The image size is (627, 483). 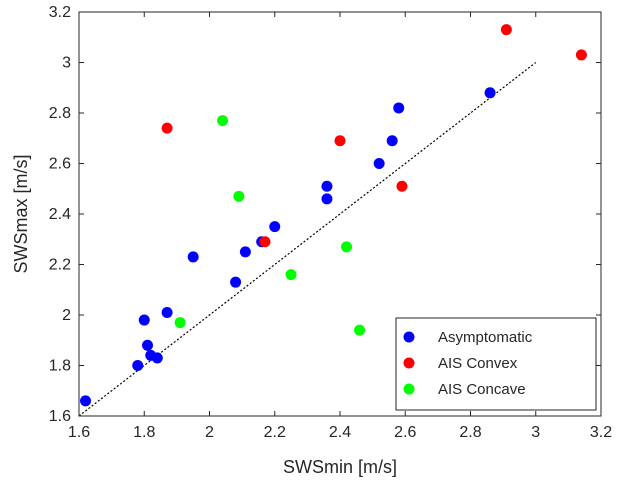 What do you see at coordinates (482, 389) in the screenshot?
I see `legend-label: AIS Concave` at bounding box center [482, 389].